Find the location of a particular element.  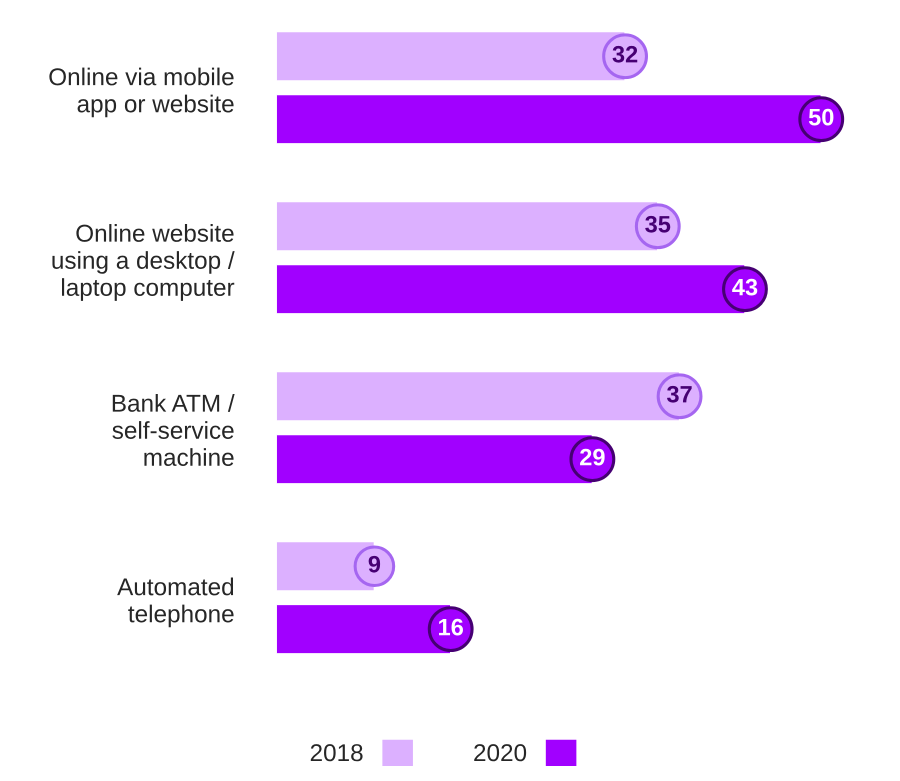

data-label: 43 is located at coordinates (745, 287).